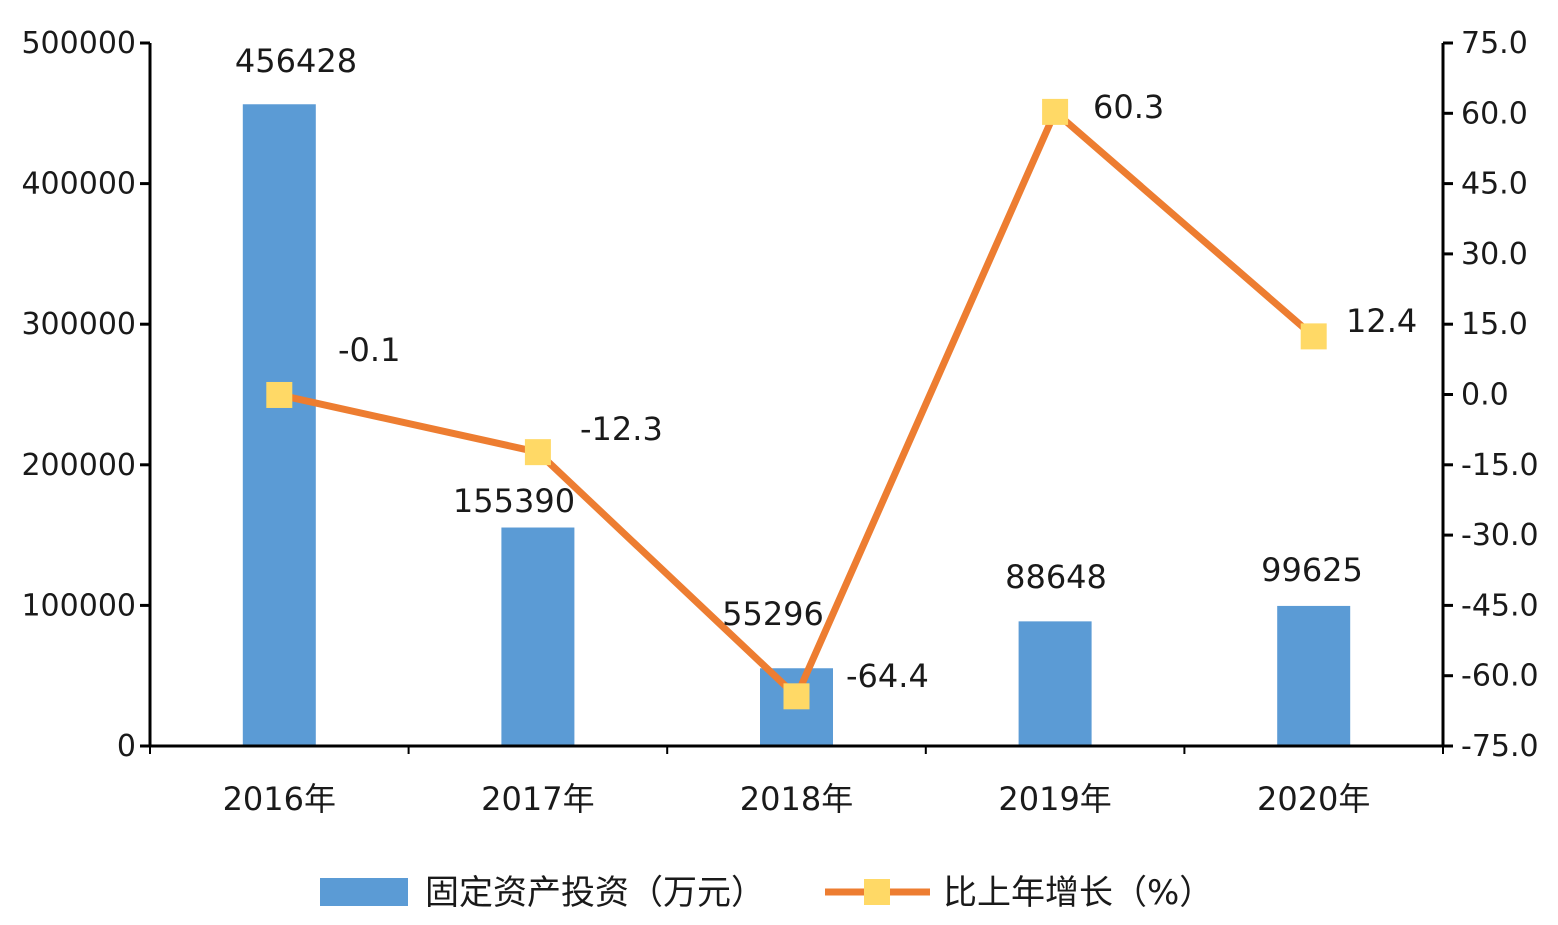 The width and height of the screenshot is (1558, 925). What do you see at coordinates (1494, 184) in the screenshot?
I see `y-right-tick-label: 45.0` at bounding box center [1494, 184].